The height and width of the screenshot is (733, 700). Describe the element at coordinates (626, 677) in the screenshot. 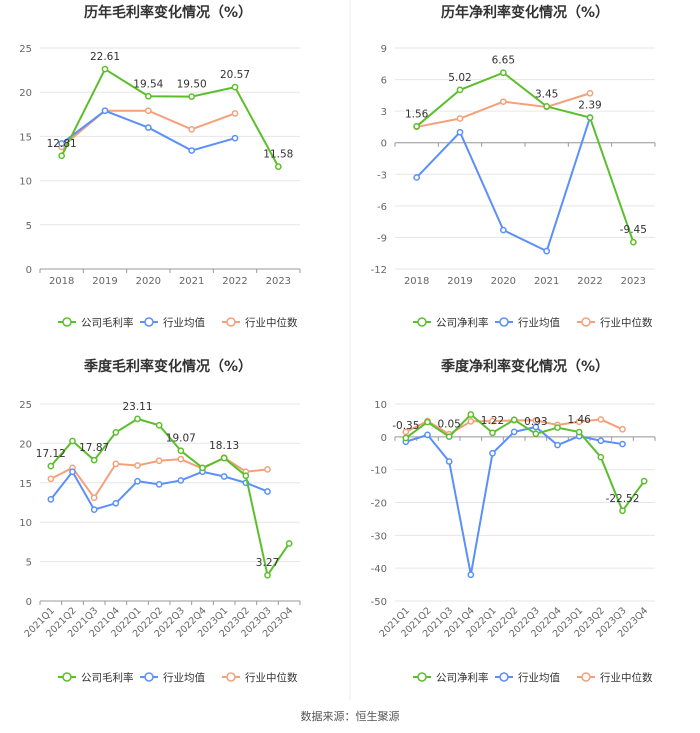

I see `legend-label: 行业中位数` at that location.